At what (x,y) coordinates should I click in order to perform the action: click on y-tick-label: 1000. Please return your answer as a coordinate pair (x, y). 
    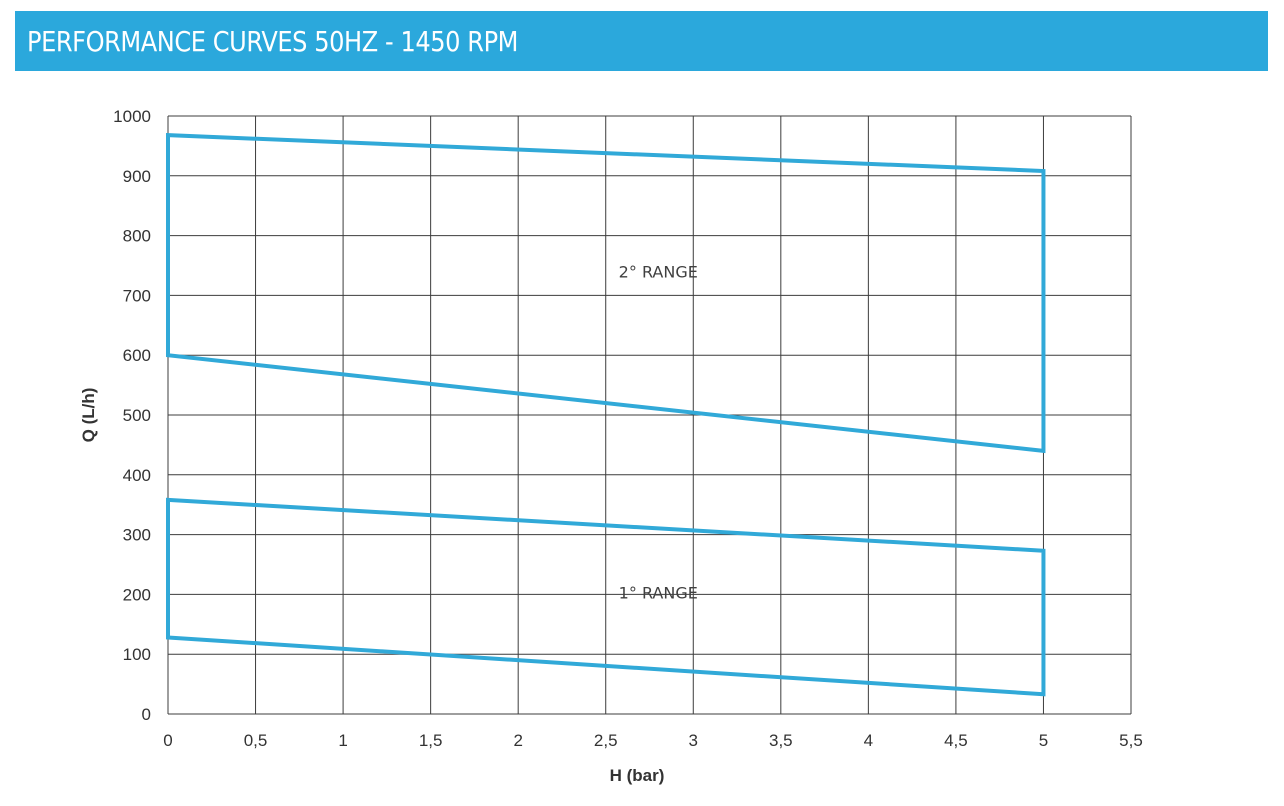
    Looking at the image, I should click on (132, 116).